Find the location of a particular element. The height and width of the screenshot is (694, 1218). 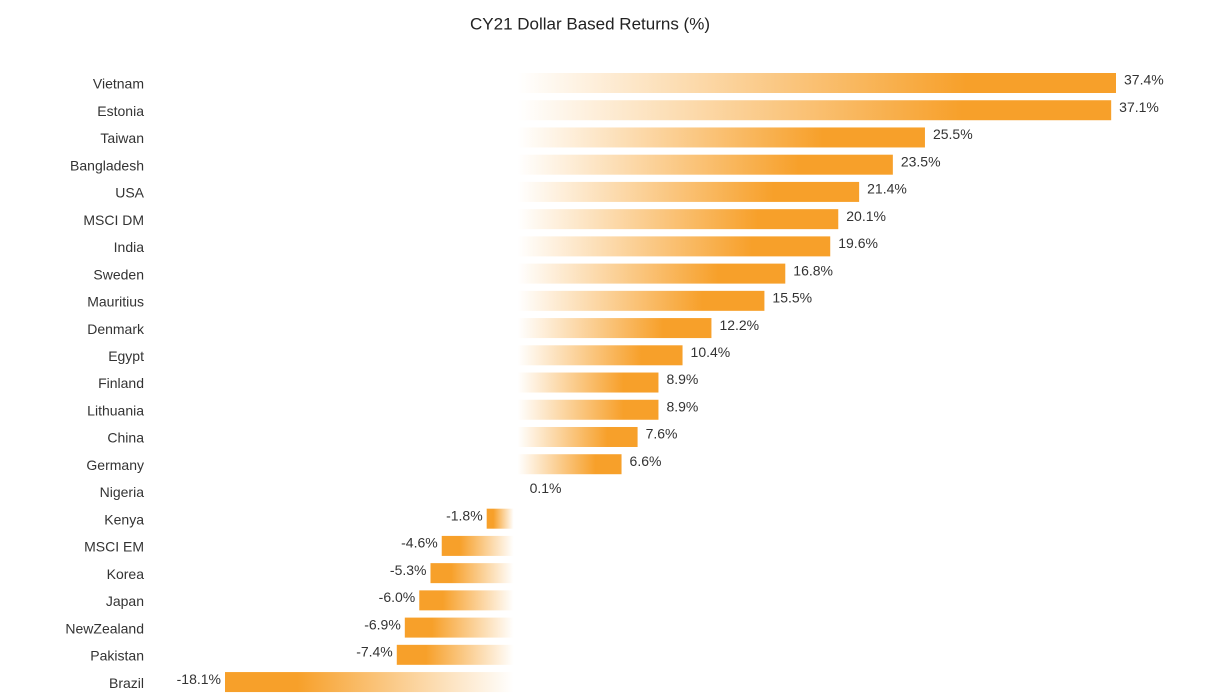

category-label: India is located at coordinates (129, 247).